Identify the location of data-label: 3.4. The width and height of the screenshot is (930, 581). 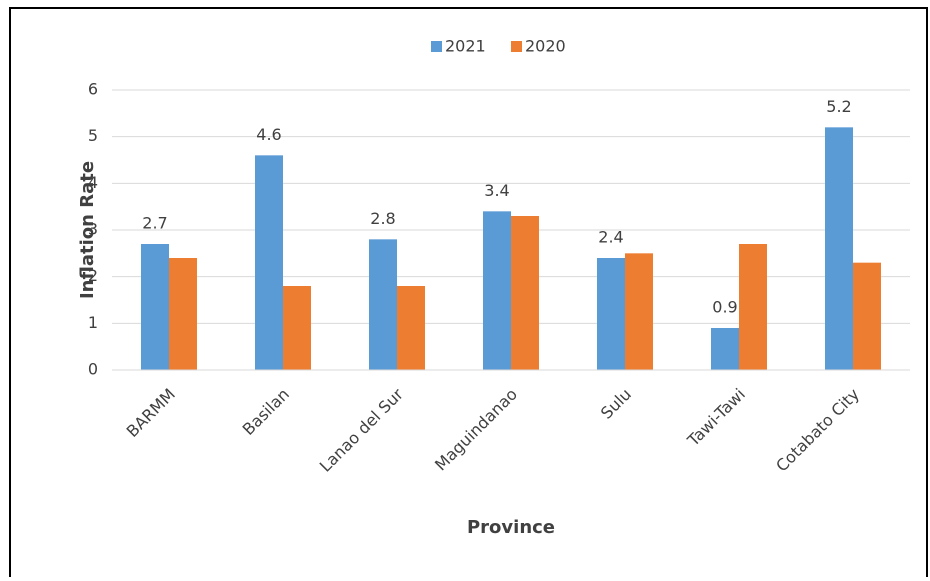
(496, 190).